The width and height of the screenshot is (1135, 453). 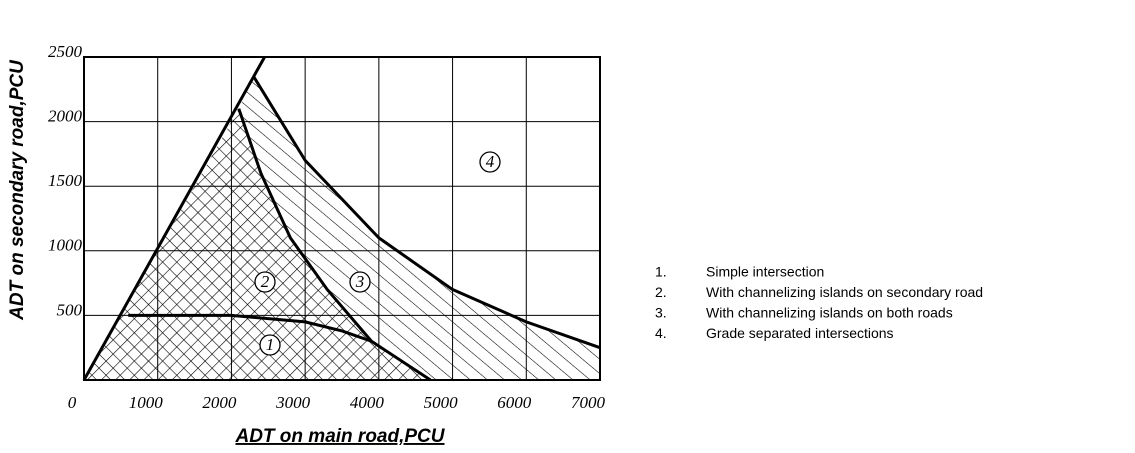 What do you see at coordinates (800, 333) in the screenshot?
I see `legend-text: Grade separated intersections` at bounding box center [800, 333].